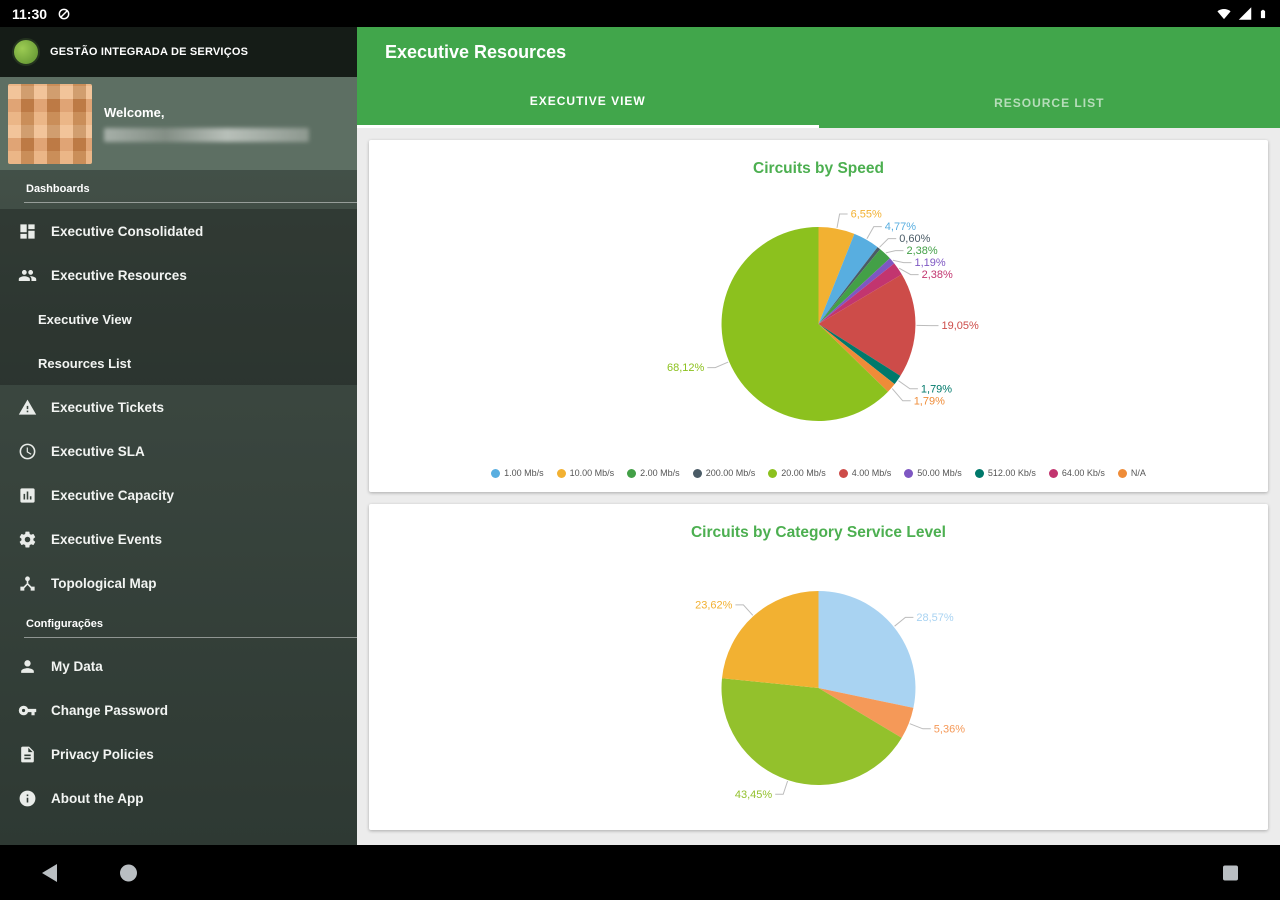 The height and width of the screenshot is (900, 1280). Describe the element at coordinates (1230, 872) in the screenshot. I see `recents-button` at that location.